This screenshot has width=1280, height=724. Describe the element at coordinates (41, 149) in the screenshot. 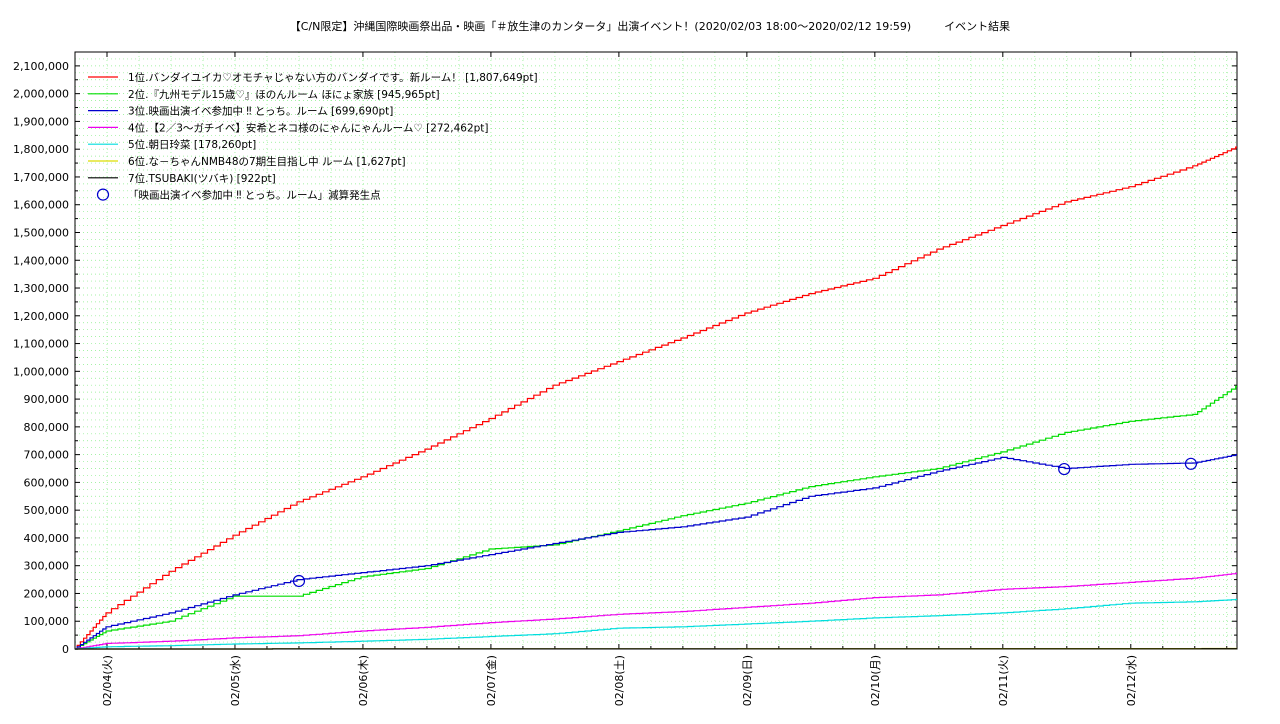

I see `y-tick-label: 1,800,000` at that location.